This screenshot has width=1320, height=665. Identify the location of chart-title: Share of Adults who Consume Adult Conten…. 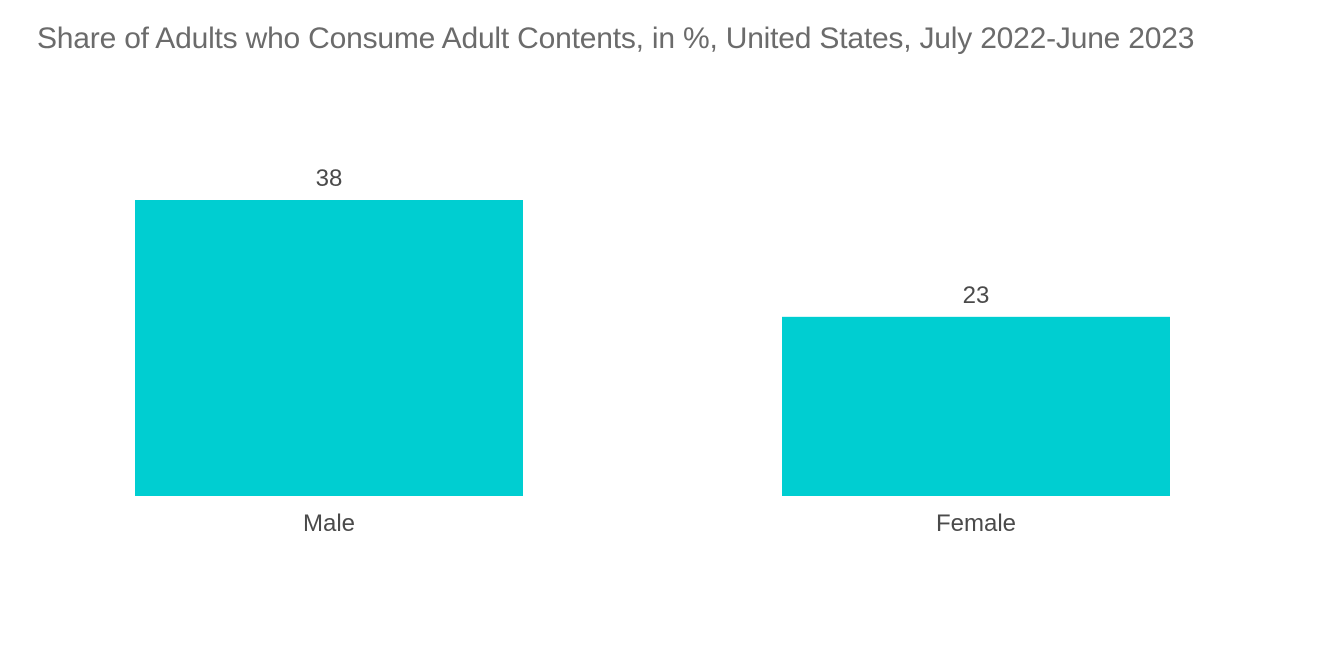
(616, 38).